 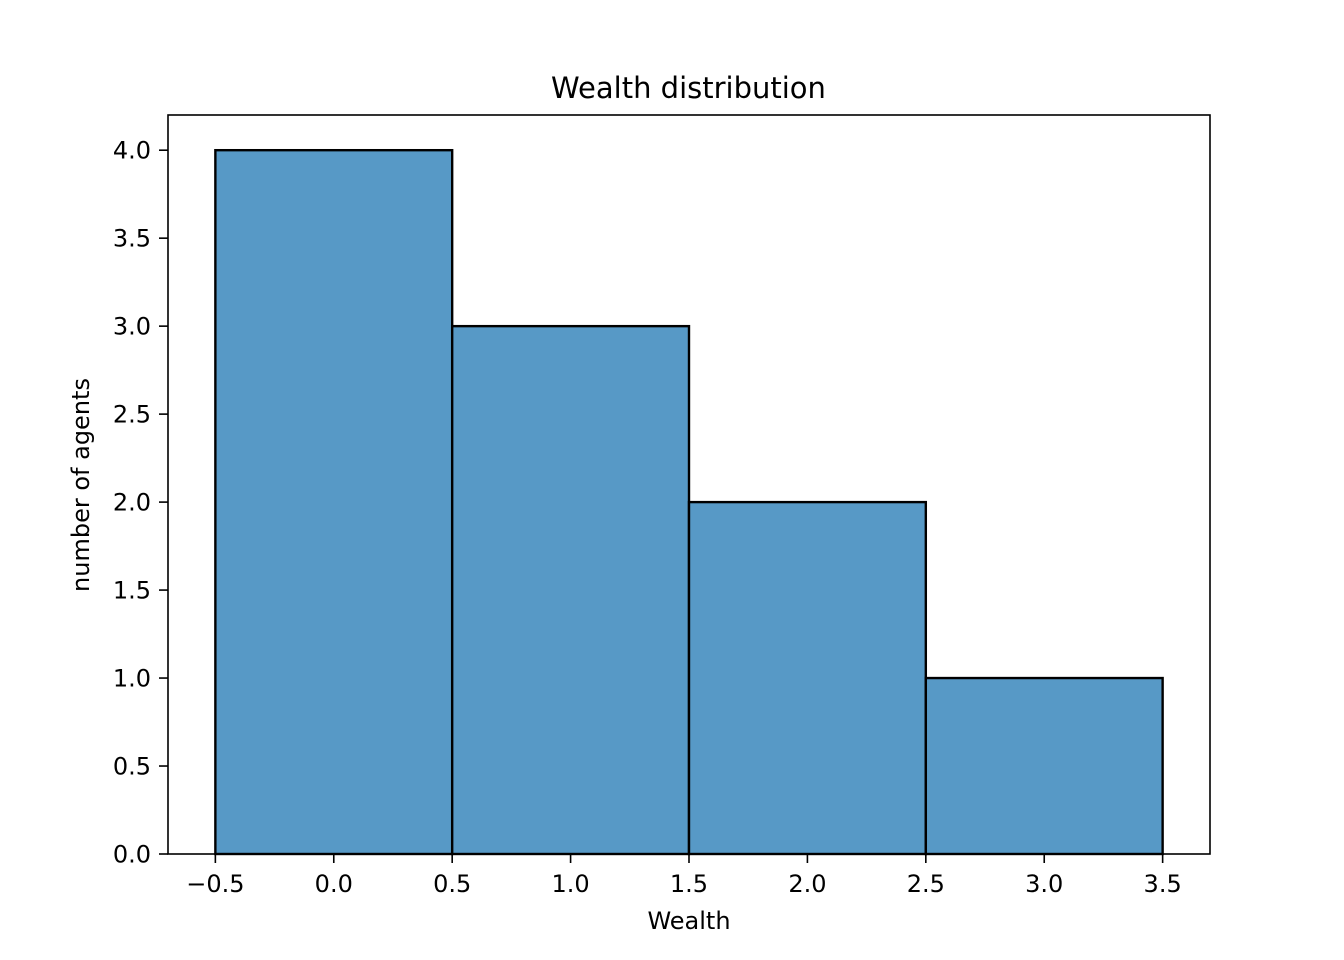 What do you see at coordinates (1044, 884) in the screenshot?
I see `x-tick-label: 3.0` at bounding box center [1044, 884].